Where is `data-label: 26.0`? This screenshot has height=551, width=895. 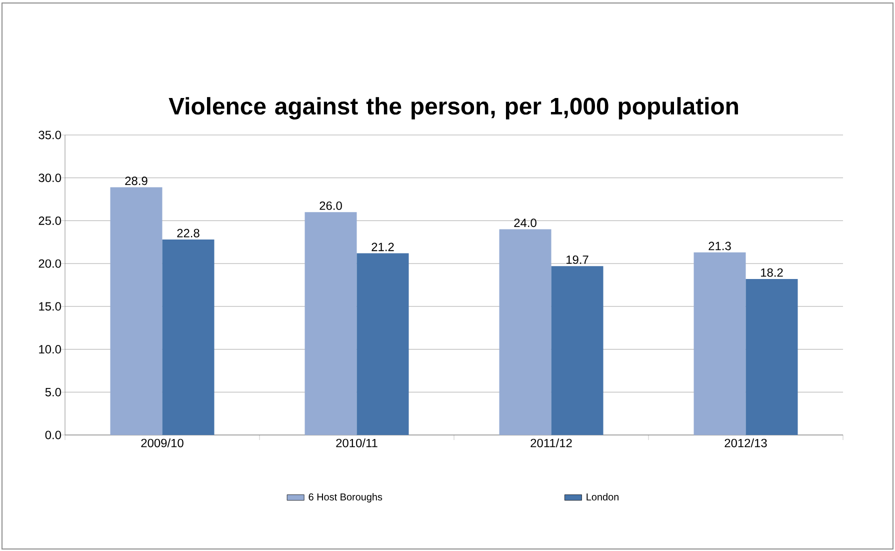
data-label: 26.0 is located at coordinates (331, 205).